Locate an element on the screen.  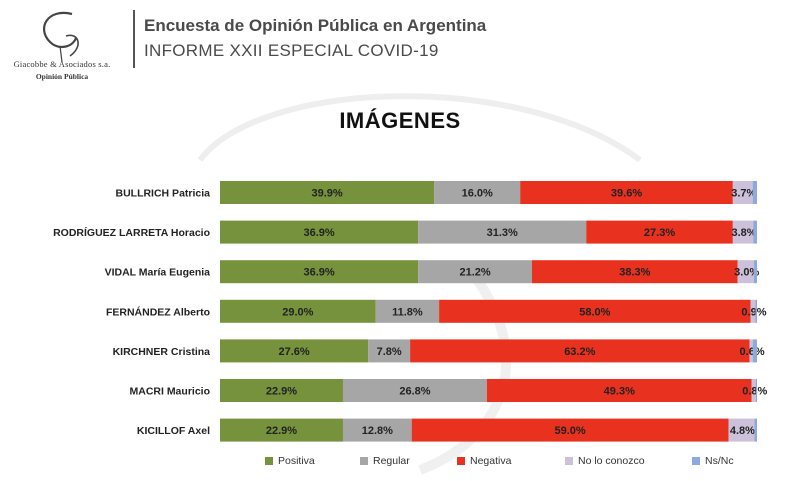
data-label-regular-macri-mauricio: 26.8% is located at coordinates (414, 392).